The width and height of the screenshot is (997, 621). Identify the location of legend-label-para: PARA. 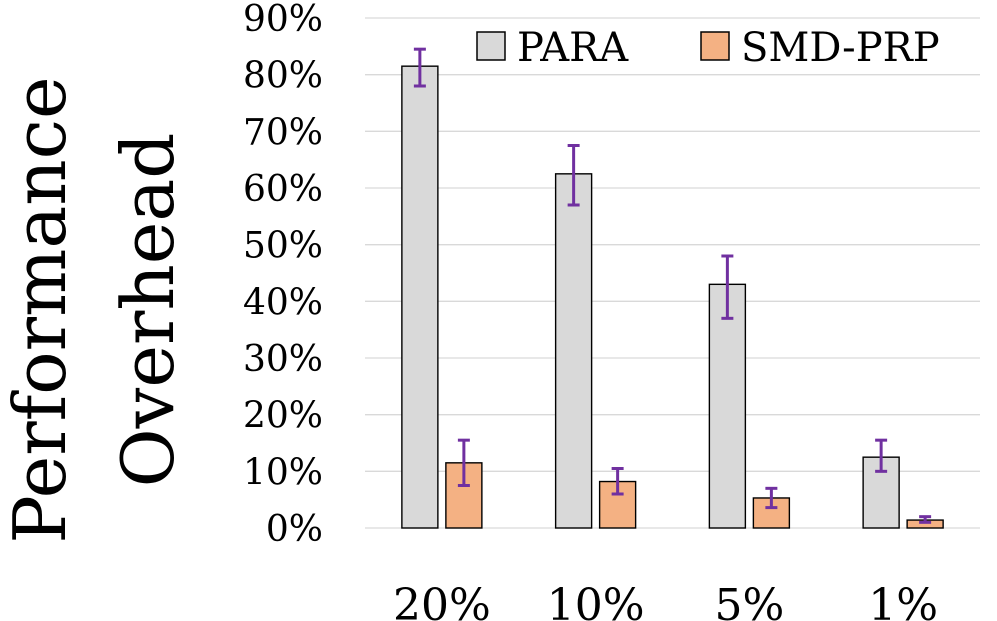
(573, 48).